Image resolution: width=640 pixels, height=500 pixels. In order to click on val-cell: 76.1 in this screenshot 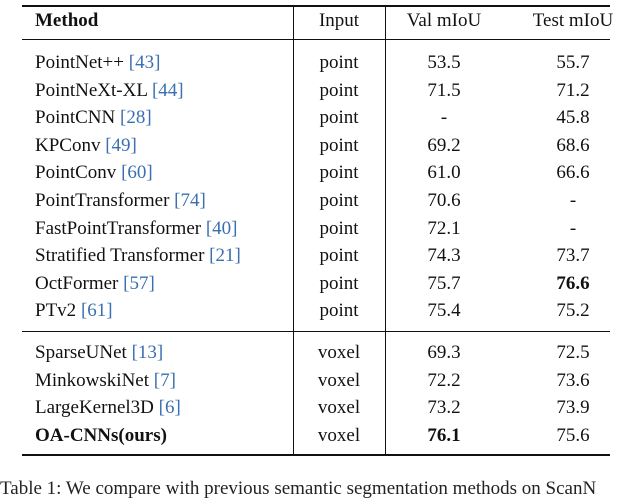, I will do `click(444, 435)`.